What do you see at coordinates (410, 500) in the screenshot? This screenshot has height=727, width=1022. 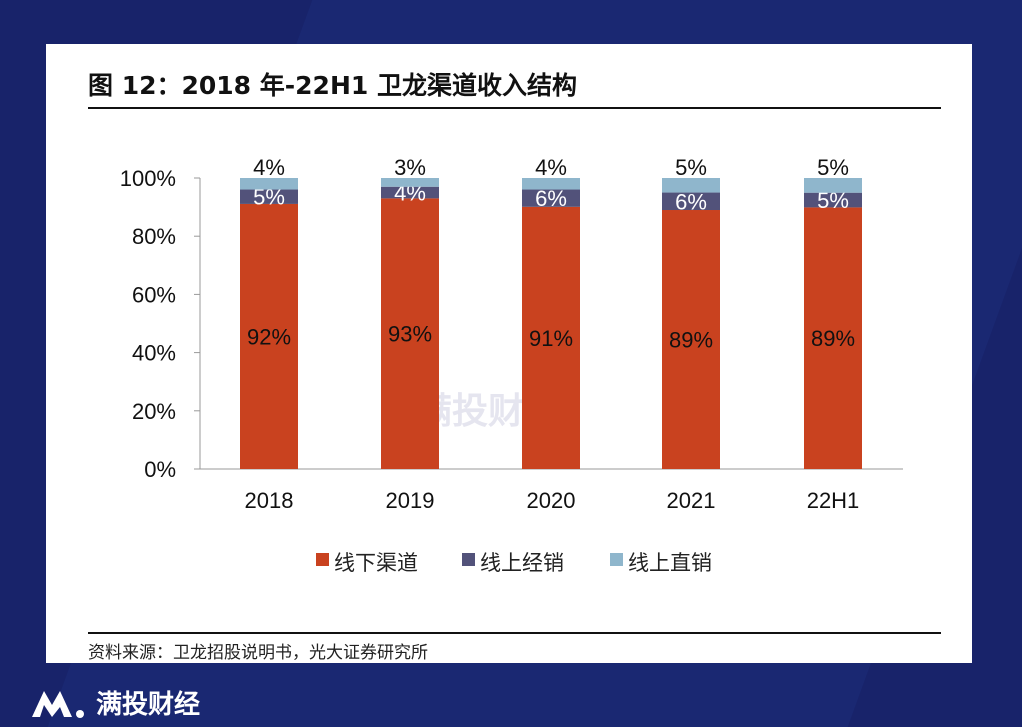 I see `x-tick-label: 2019` at bounding box center [410, 500].